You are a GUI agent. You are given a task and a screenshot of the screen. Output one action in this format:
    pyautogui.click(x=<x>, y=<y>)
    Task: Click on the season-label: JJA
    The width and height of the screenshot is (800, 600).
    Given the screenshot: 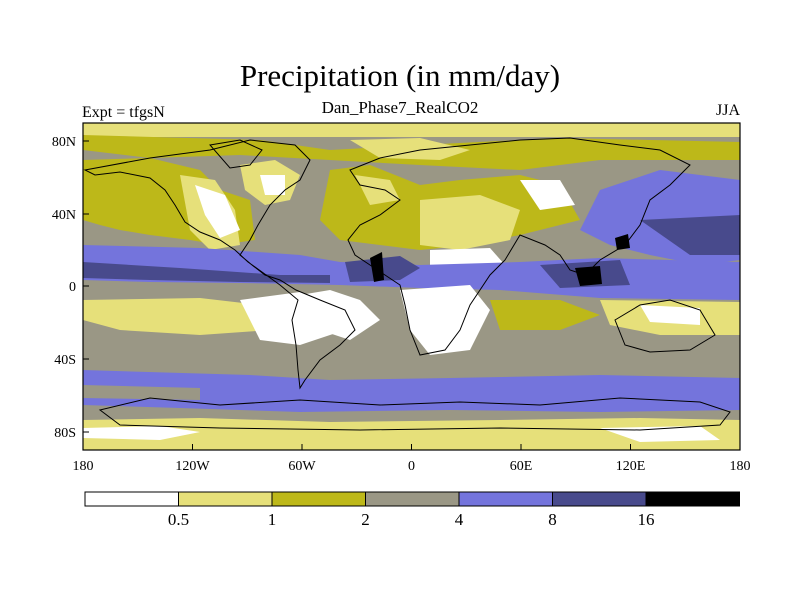 What is the action you would take?
    pyautogui.click(x=727, y=110)
    